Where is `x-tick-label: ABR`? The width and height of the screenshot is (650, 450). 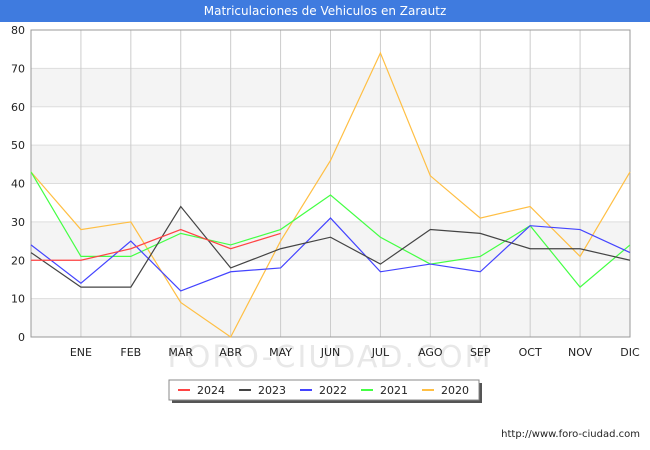
x-tick-label: ABR is located at coordinates (230, 352).